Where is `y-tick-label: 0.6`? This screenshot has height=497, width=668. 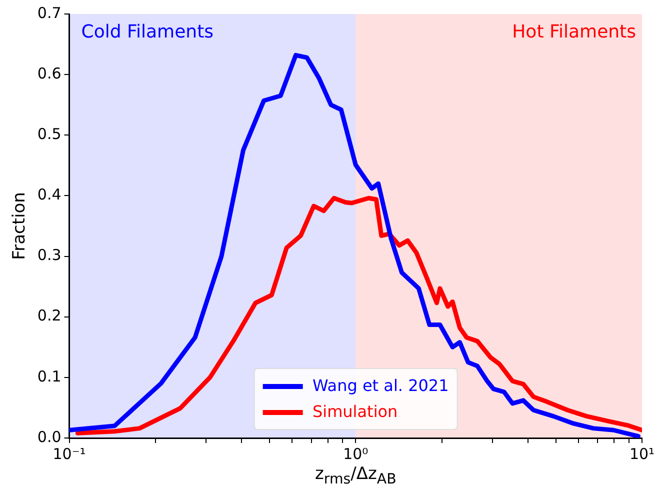
y-tick-label: 0.6 is located at coordinates (49, 73).